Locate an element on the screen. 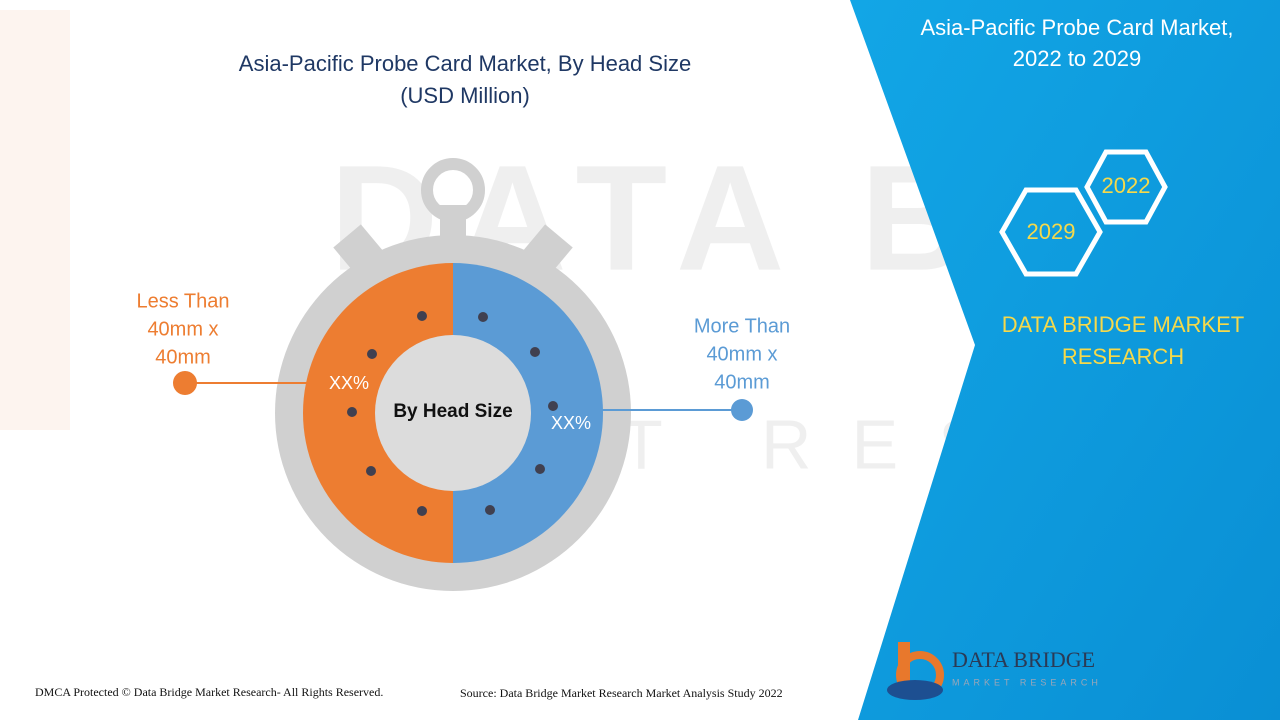 This screenshot has height=720, width=1280. logo-mark is located at coordinates (915, 690).